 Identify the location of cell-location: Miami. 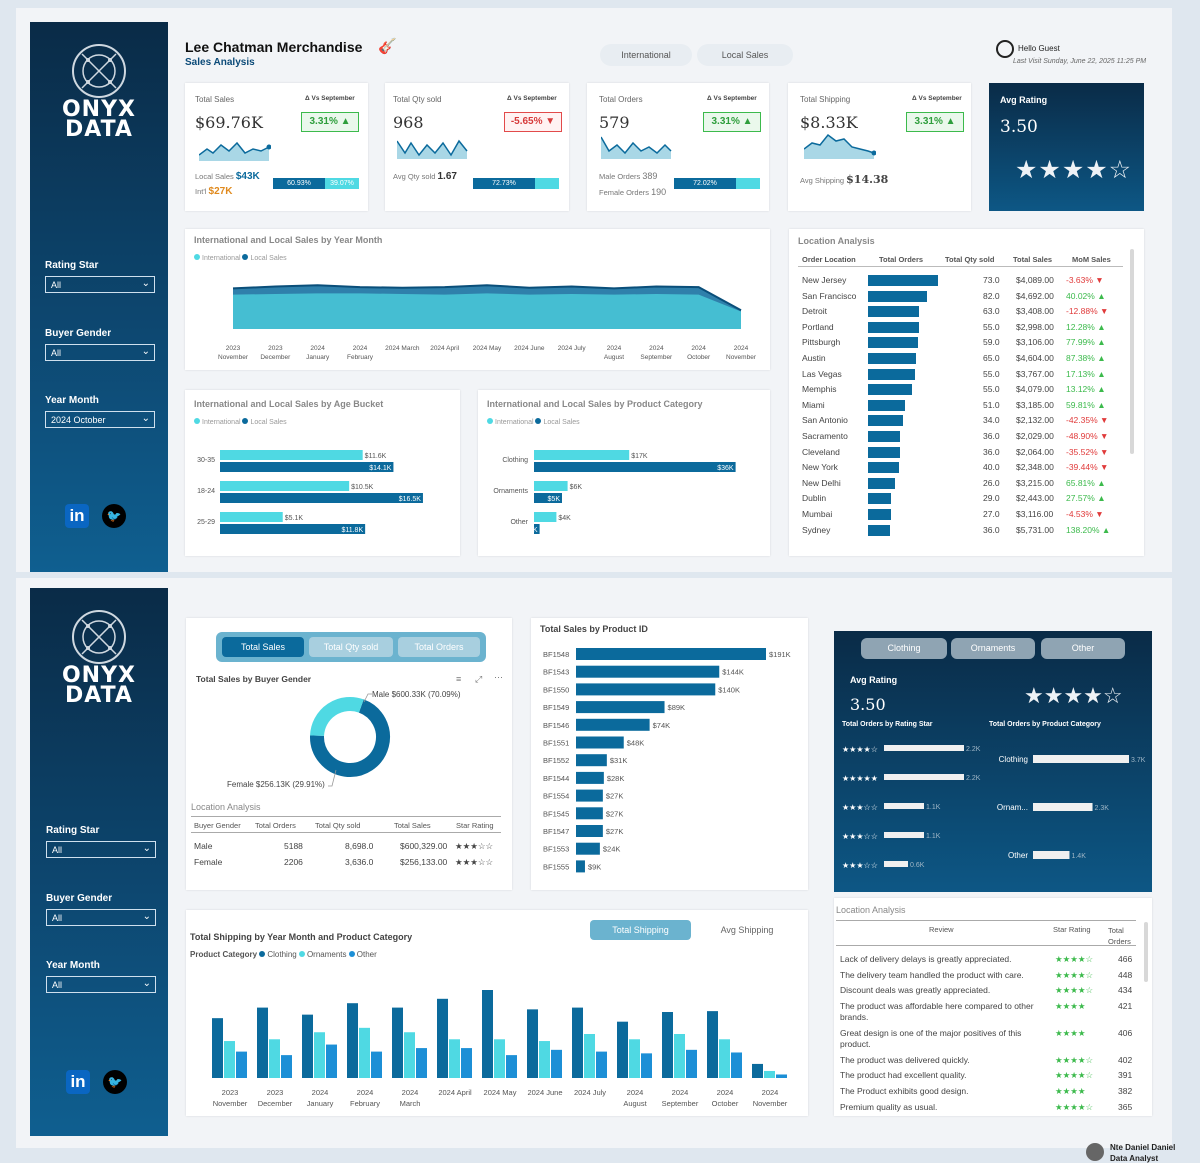
(813, 404).